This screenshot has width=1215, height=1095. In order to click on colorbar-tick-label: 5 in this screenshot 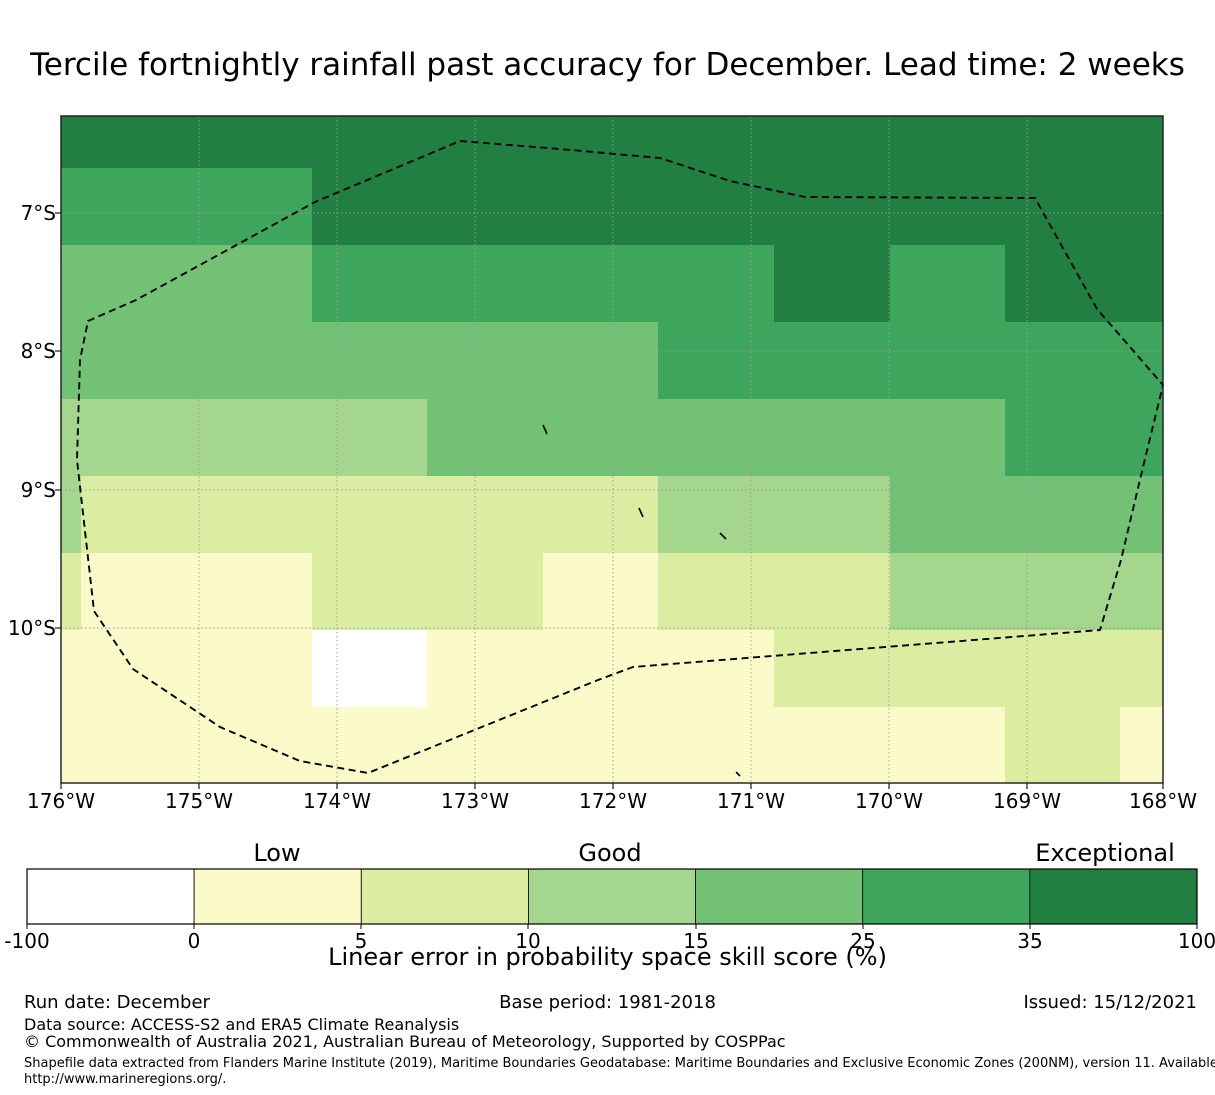, I will do `click(361, 941)`.